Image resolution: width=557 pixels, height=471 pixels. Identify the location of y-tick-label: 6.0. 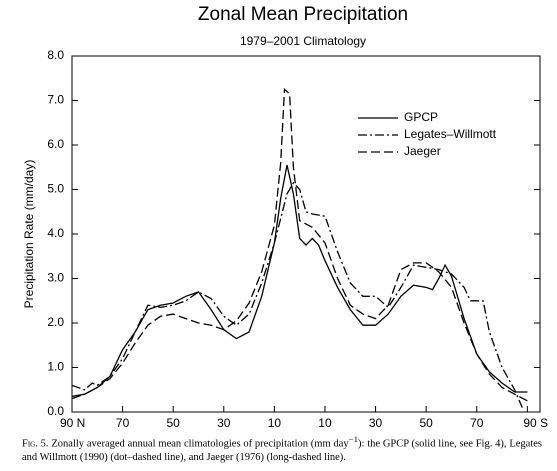
(55, 144).